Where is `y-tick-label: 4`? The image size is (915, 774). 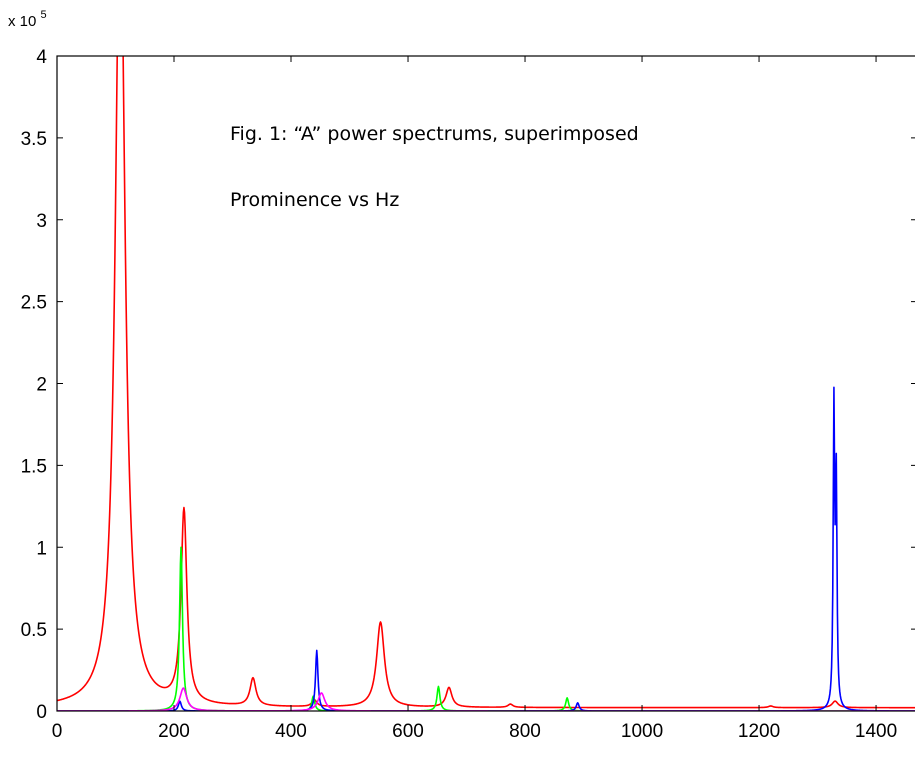 y-tick-label: 4 is located at coordinates (41, 57).